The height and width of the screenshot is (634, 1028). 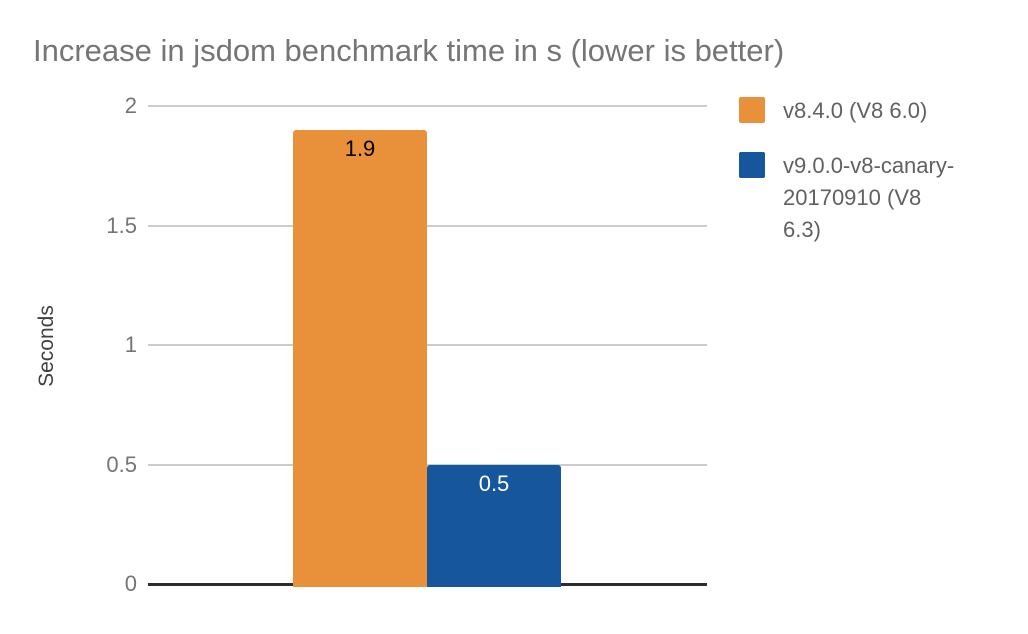 I want to click on y-tick-label: 1.5, so click(x=121, y=225).